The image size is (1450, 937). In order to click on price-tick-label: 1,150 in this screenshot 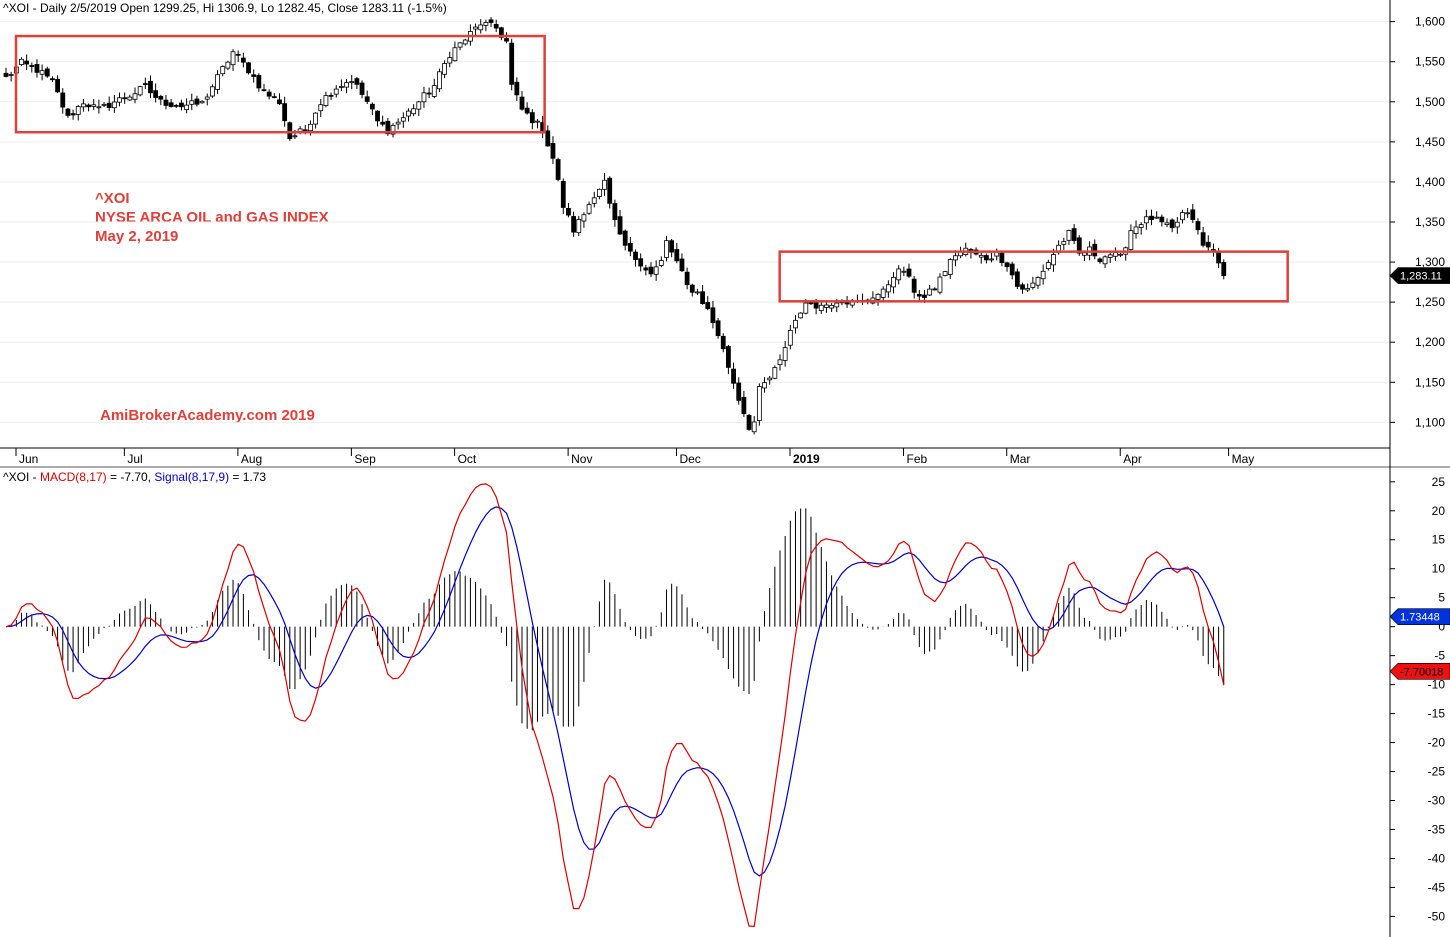, I will do `click(1430, 382)`.